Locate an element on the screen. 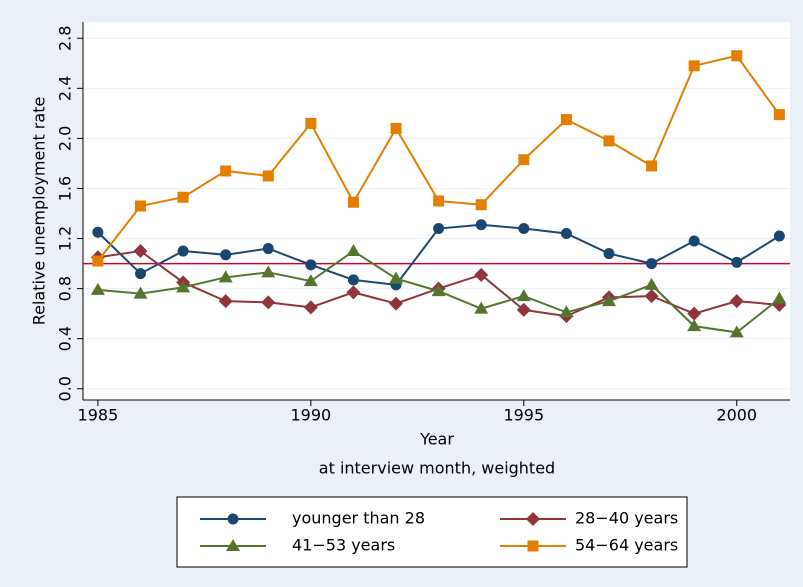 The width and height of the screenshot is (803, 587). legend-label: younger than 28 is located at coordinates (358, 518).